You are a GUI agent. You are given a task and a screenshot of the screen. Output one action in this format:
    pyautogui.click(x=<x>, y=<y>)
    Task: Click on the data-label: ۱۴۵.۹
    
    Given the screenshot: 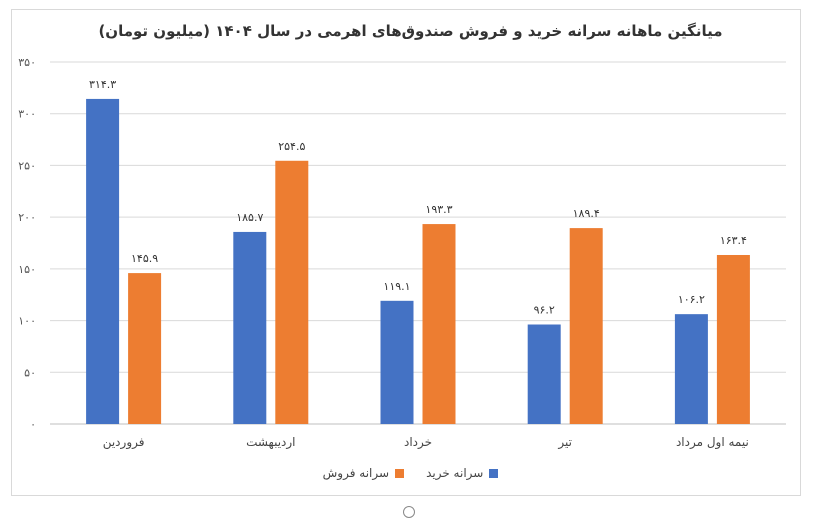 What is the action you would take?
    pyautogui.click(x=144, y=258)
    